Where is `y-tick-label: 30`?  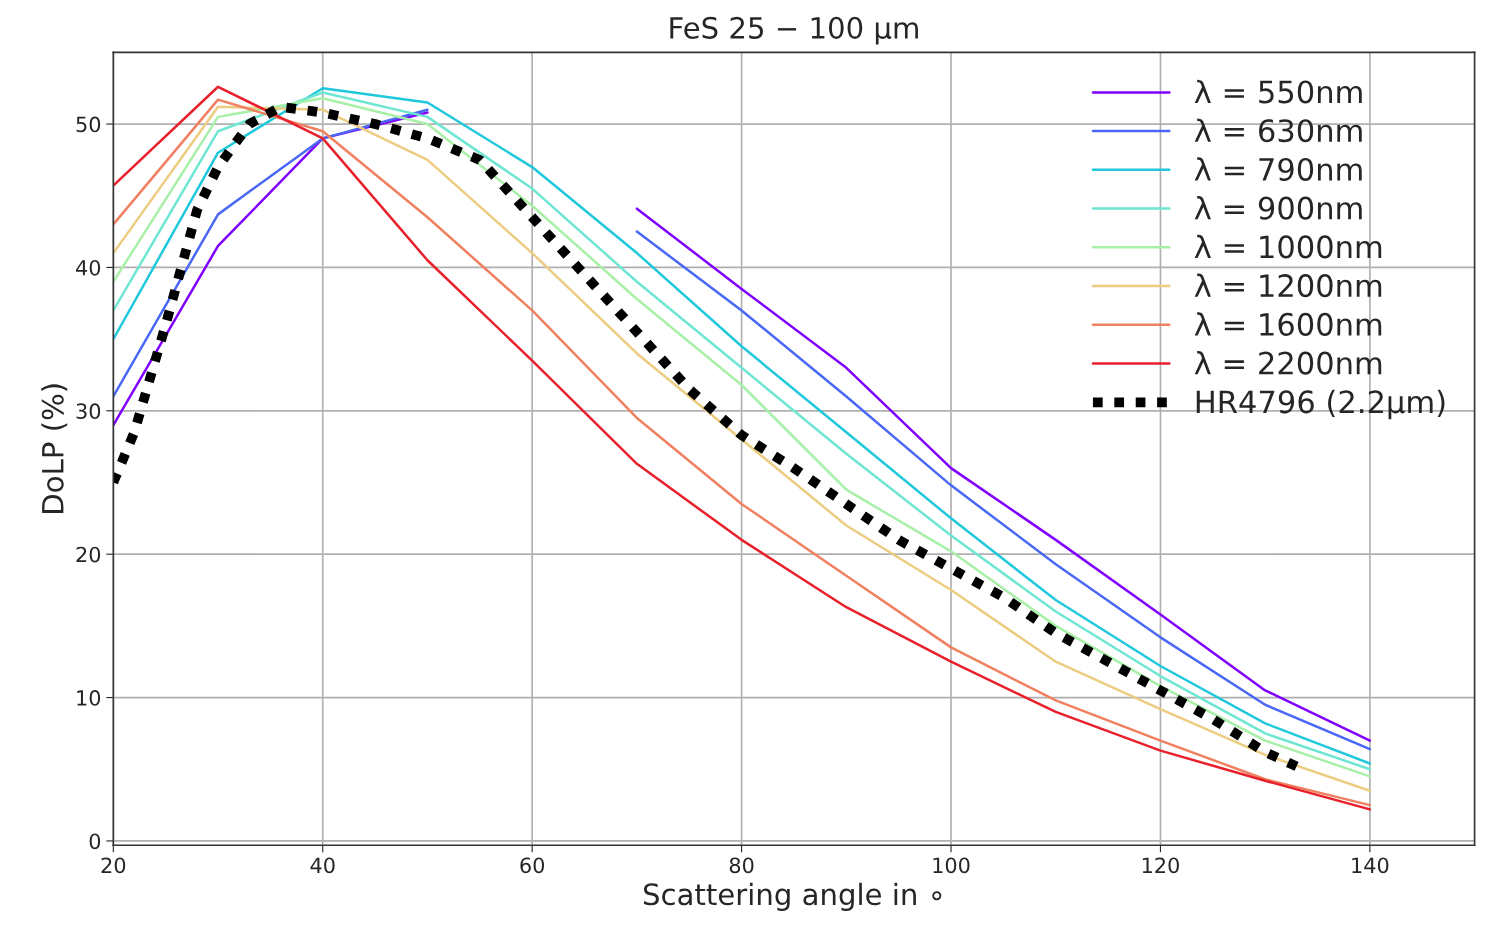
y-tick-label: 30 is located at coordinates (88, 411).